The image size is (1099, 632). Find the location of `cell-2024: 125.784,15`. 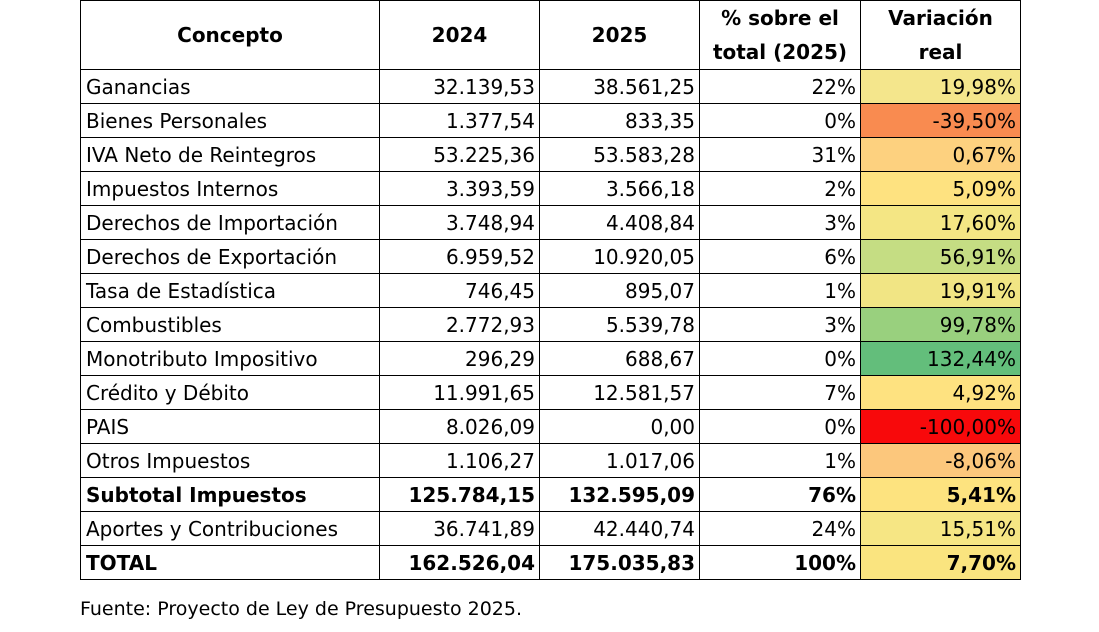

cell-2024: 125.784,15 is located at coordinates (459, 494).